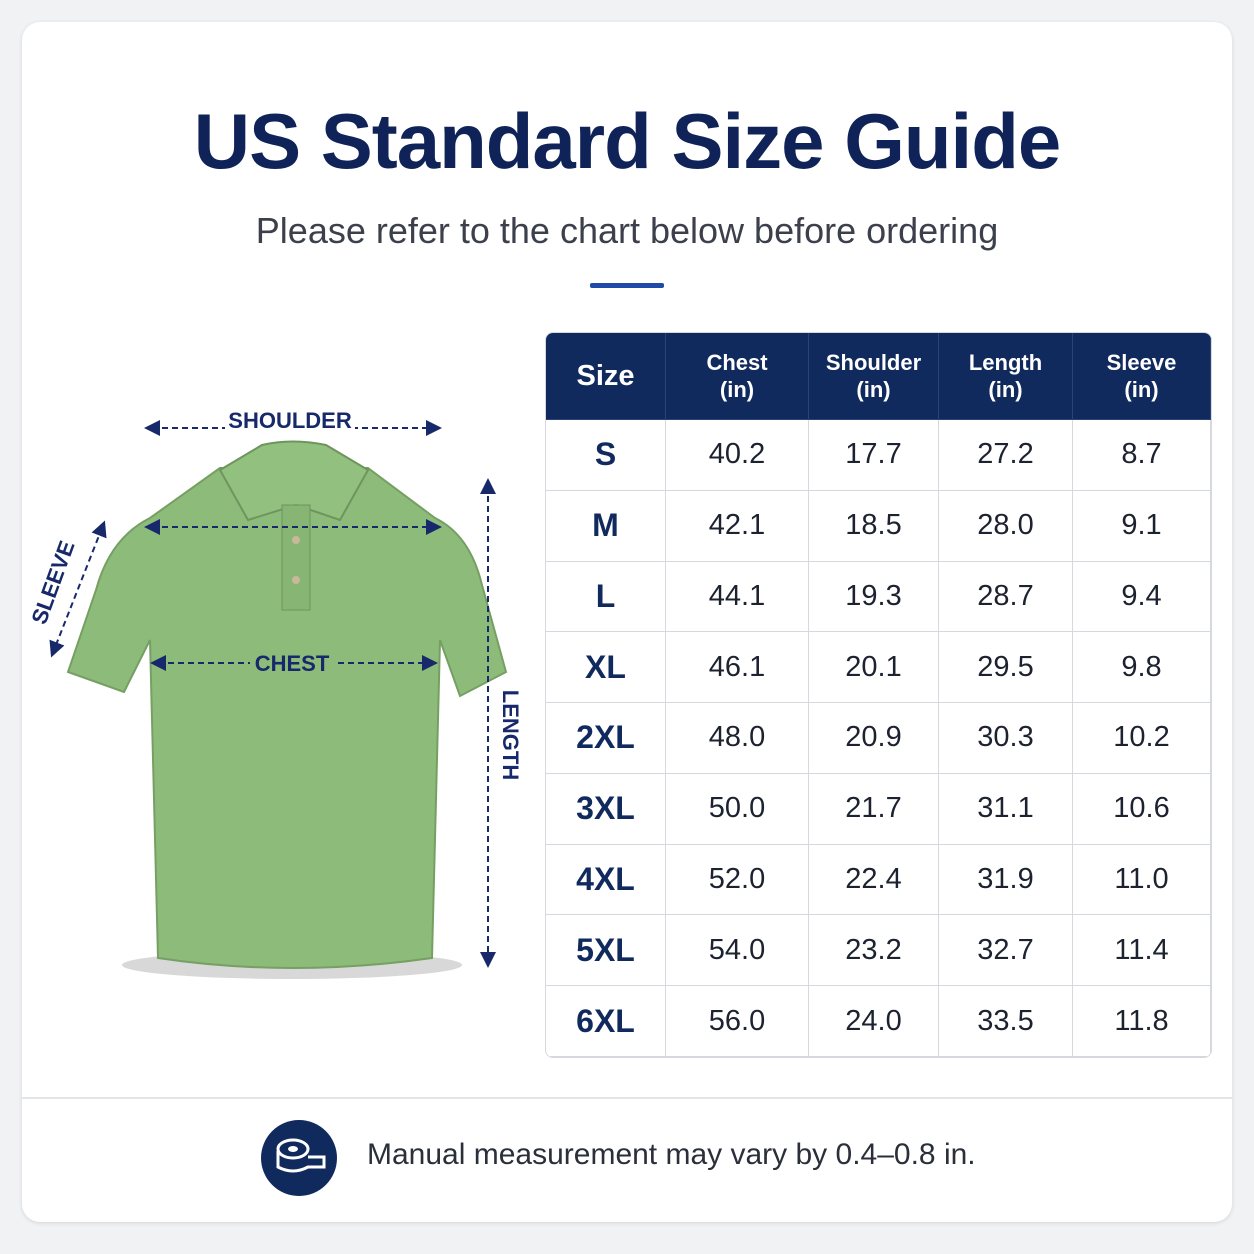 This screenshot has width=1254, height=1254. What do you see at coordinates (874, 951) in the screenshot?
I see `table-cell: 23.2` at bounding box center [874, 951].